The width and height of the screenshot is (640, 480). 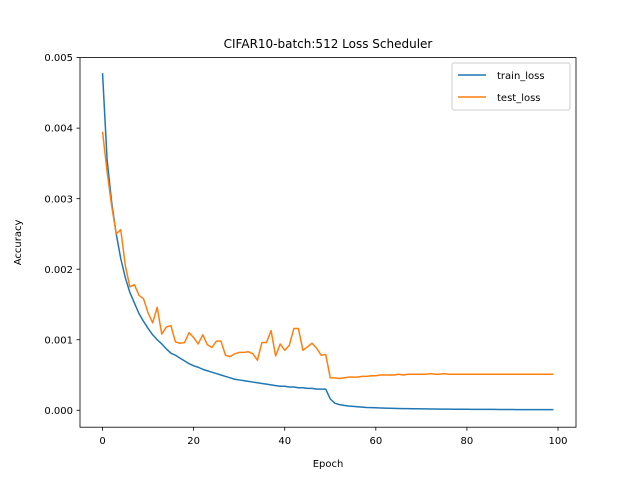 I want to click on legend: train_loss test_loss, so click(x=511, y=86).